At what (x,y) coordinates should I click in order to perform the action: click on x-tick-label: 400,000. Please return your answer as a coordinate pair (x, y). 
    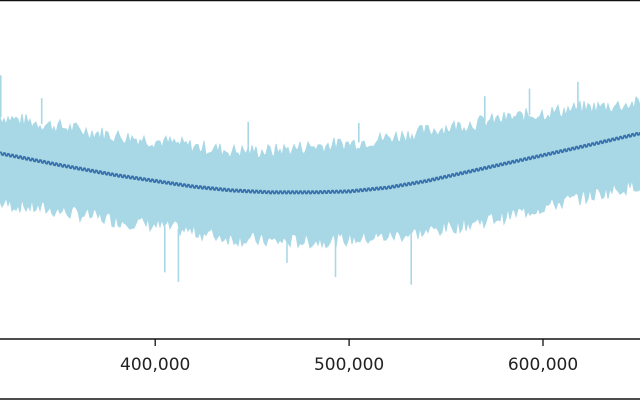
    Looking at the image, I should click on (155, 365).